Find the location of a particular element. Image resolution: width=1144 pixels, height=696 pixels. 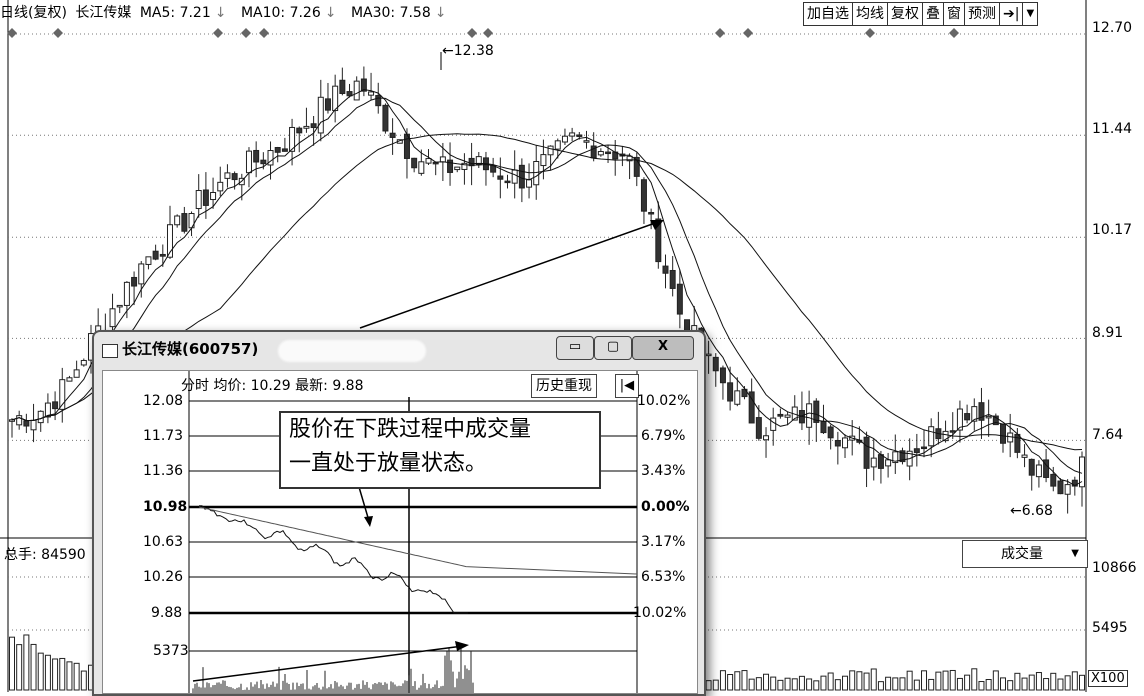

adjust-button: 复权 is located at coordinates (905, 14).